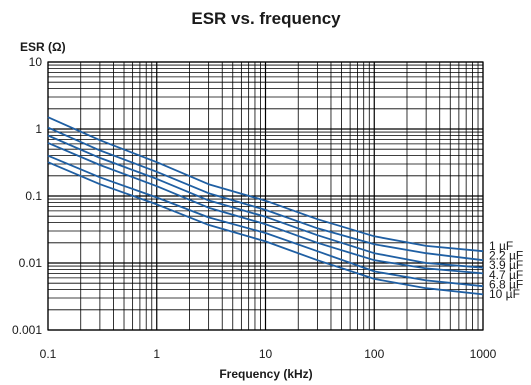 Image resolution: width=531 pixels, height=385 pixels. I want to click on x-tick-label: 0.1, so click(48, 354).